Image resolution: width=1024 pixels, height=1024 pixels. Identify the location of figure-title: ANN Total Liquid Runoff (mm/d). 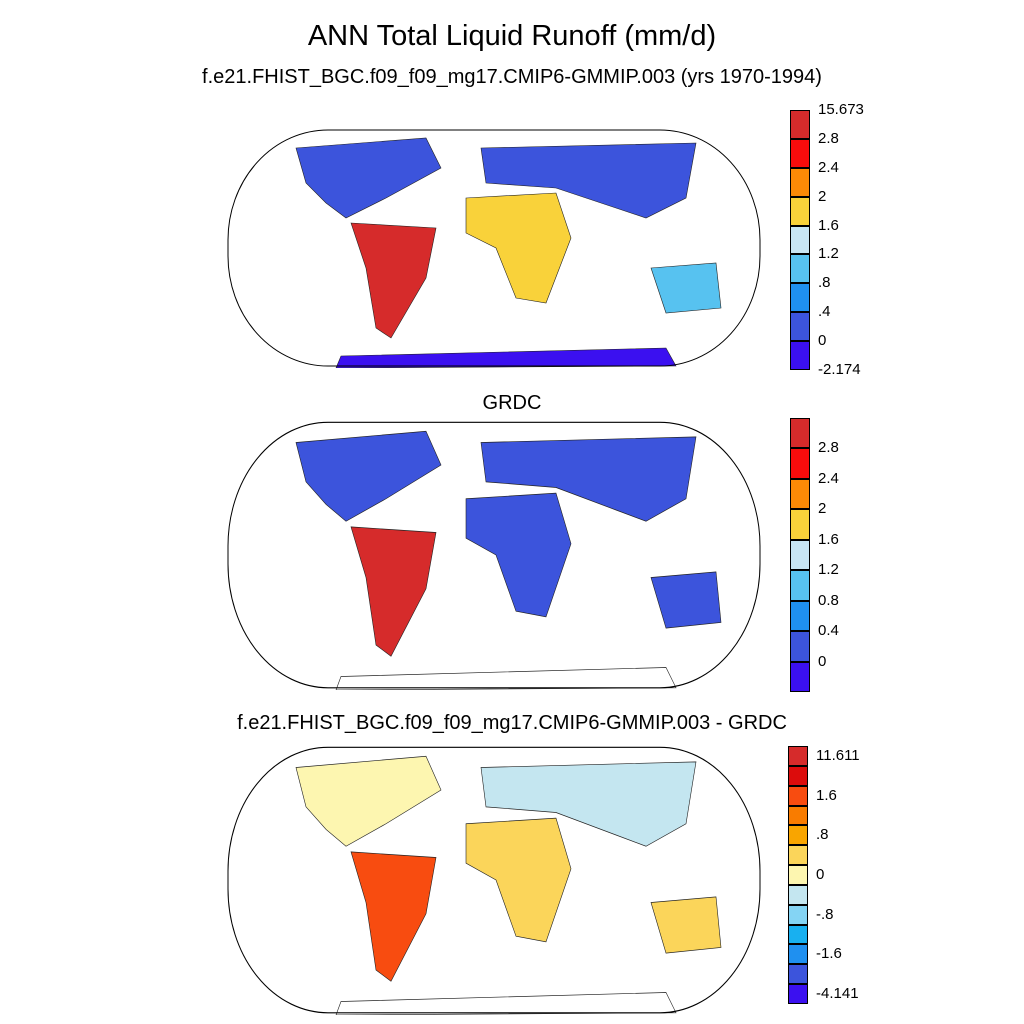
(512, 36).